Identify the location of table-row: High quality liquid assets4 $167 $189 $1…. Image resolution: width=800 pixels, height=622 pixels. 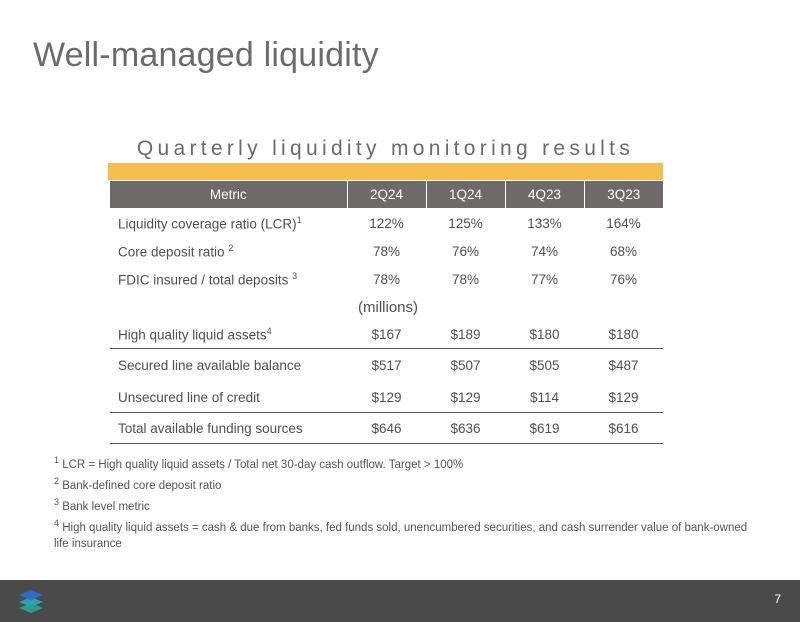
(386, 334).